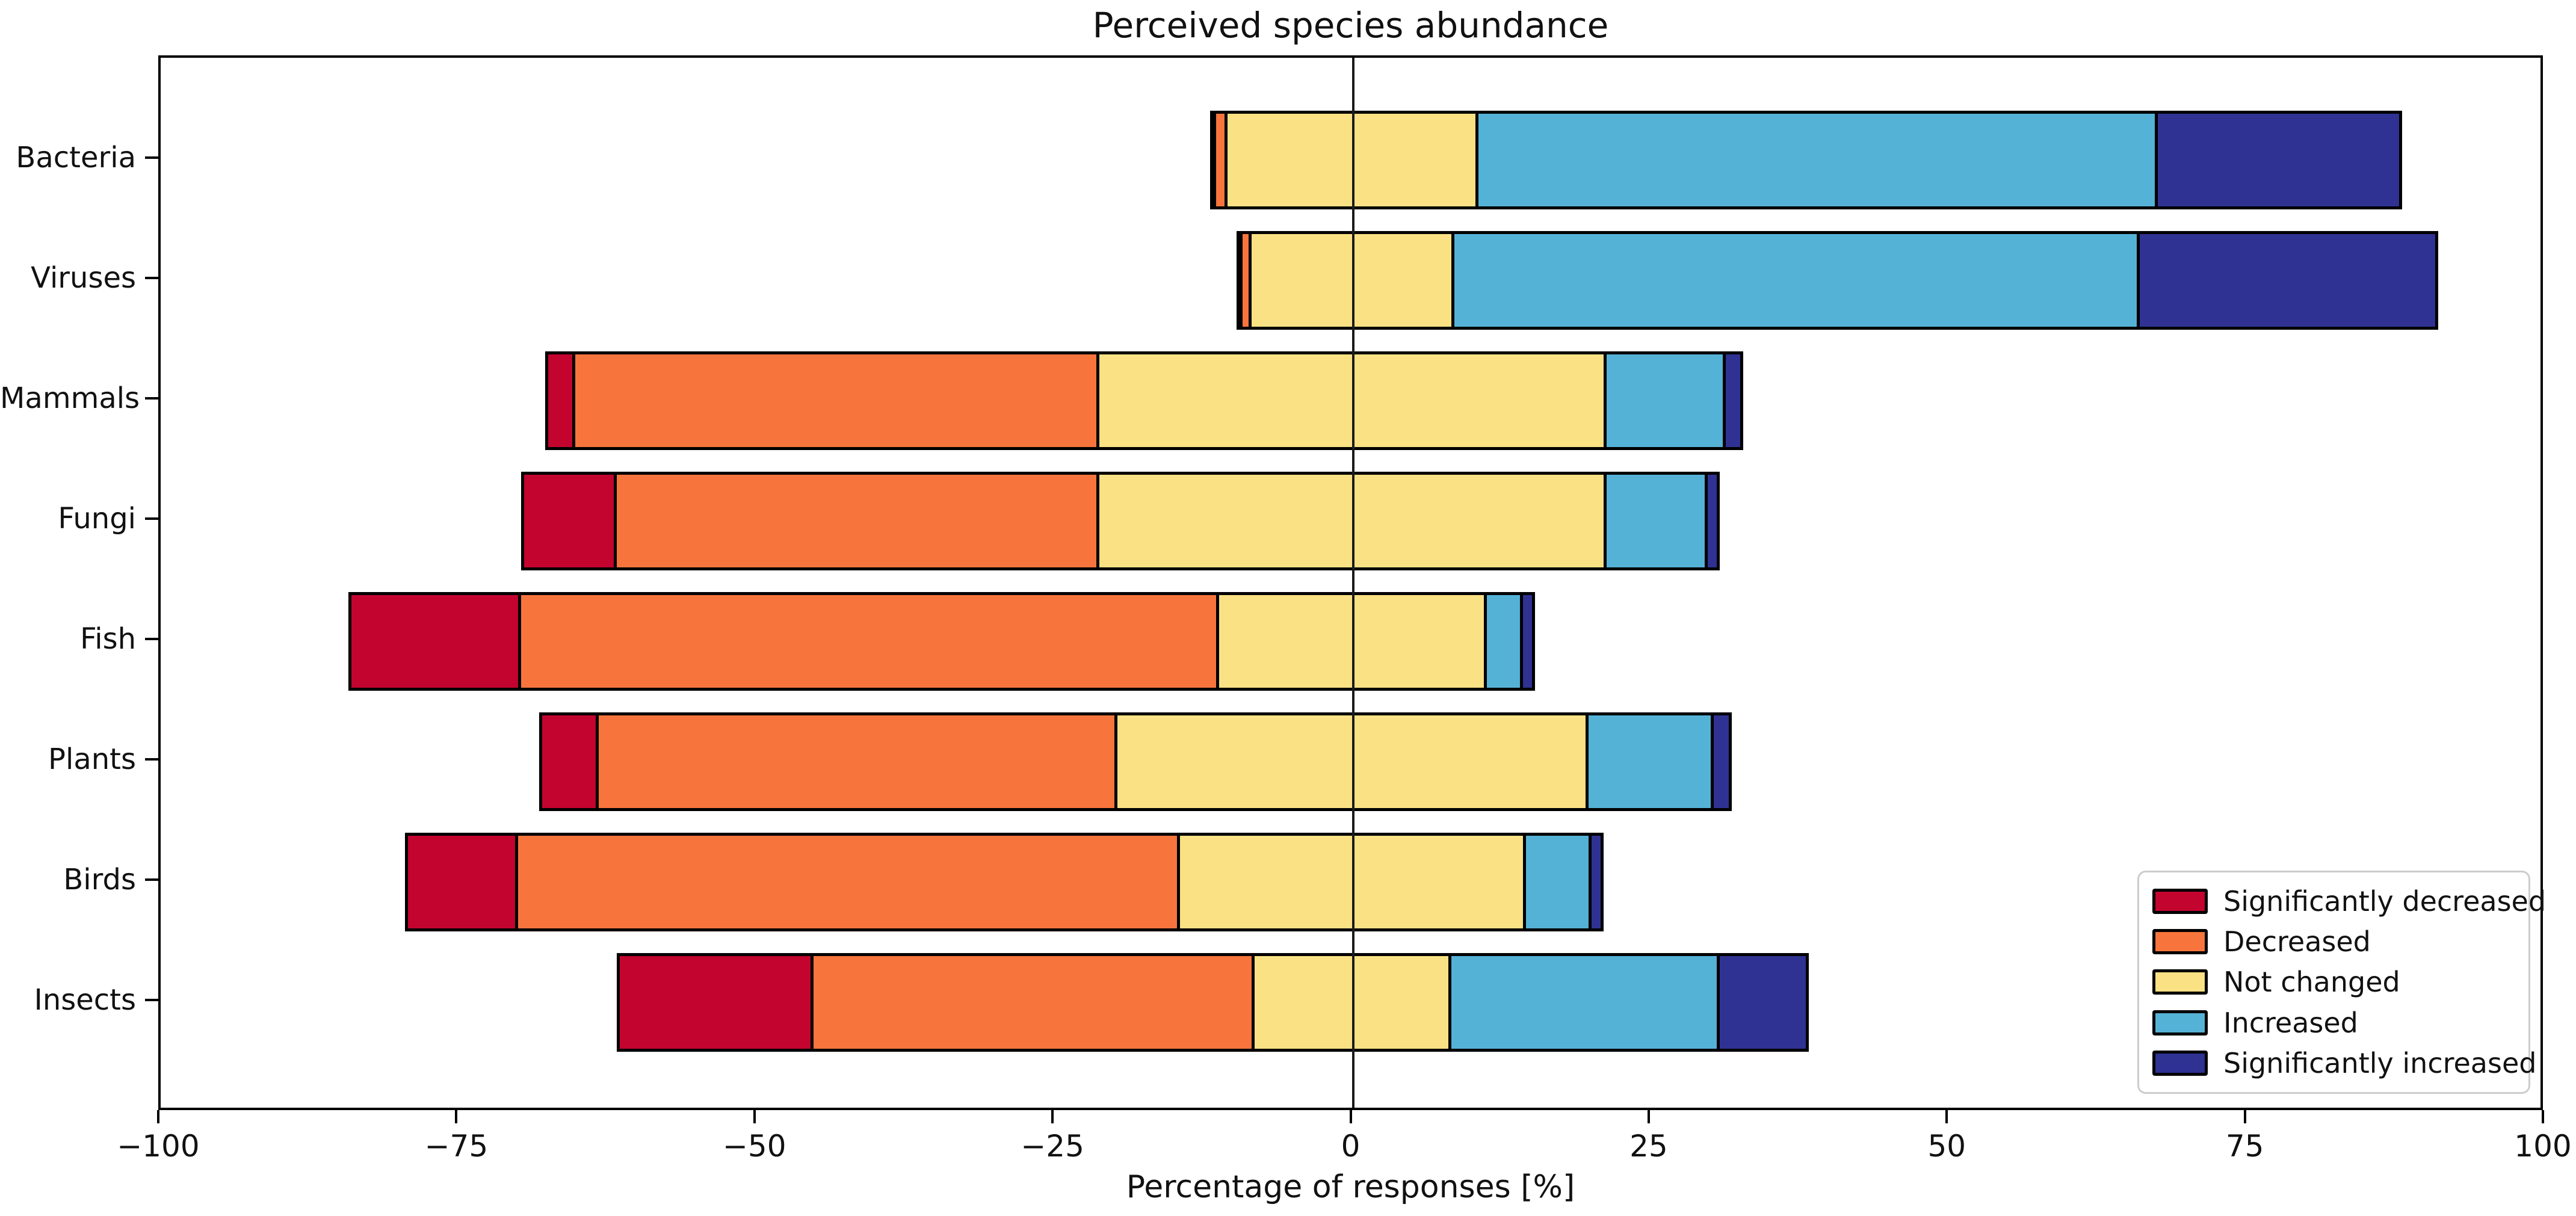 The image size is (2576, 1216). Describe the element at coordinates (1351, 1146) in the screenshot. I see `x-tick-label: 0` at that location.